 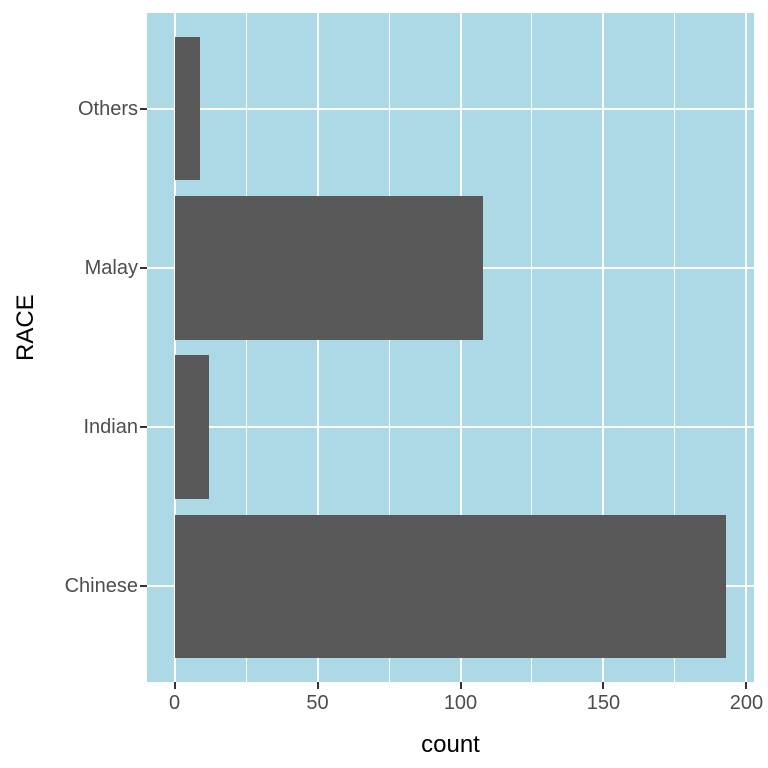 What do you see at coordinates (450, 744) in the screenshot?
I see `x-axis-title: count` at bounding box center [450, 744].